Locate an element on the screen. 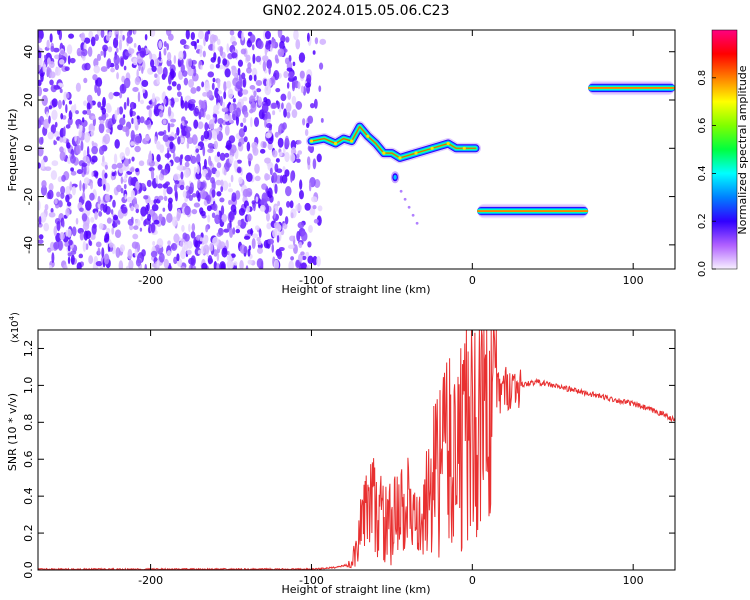 Image resolution: width=750 pixels, height=600 pixels. y-tick-label: 20 is located at coordinates (28, 100).